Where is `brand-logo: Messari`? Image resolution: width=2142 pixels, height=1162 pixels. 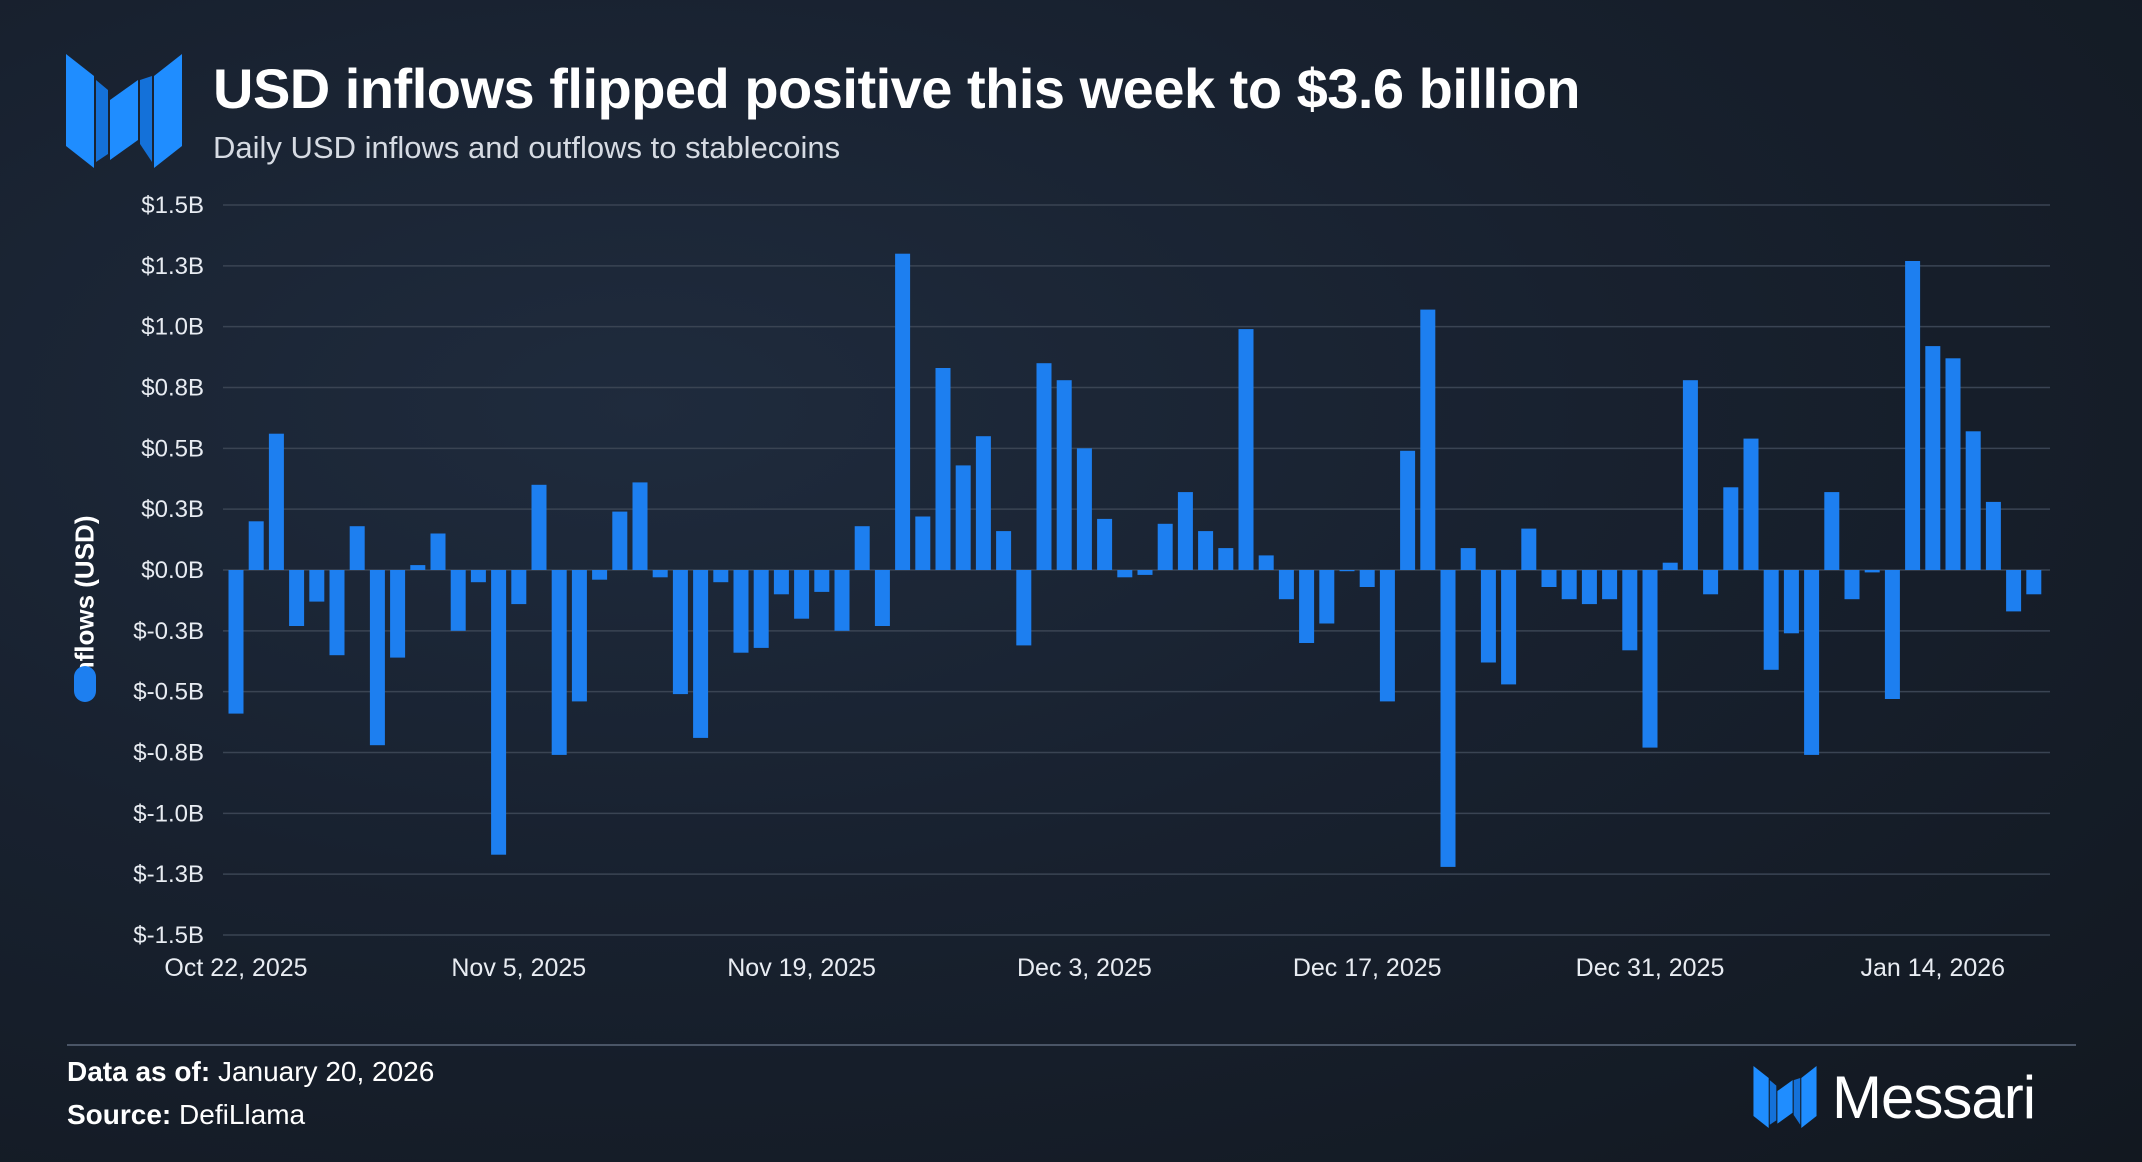
brand-logo: Messari is located at coordinates (1894, 1097).